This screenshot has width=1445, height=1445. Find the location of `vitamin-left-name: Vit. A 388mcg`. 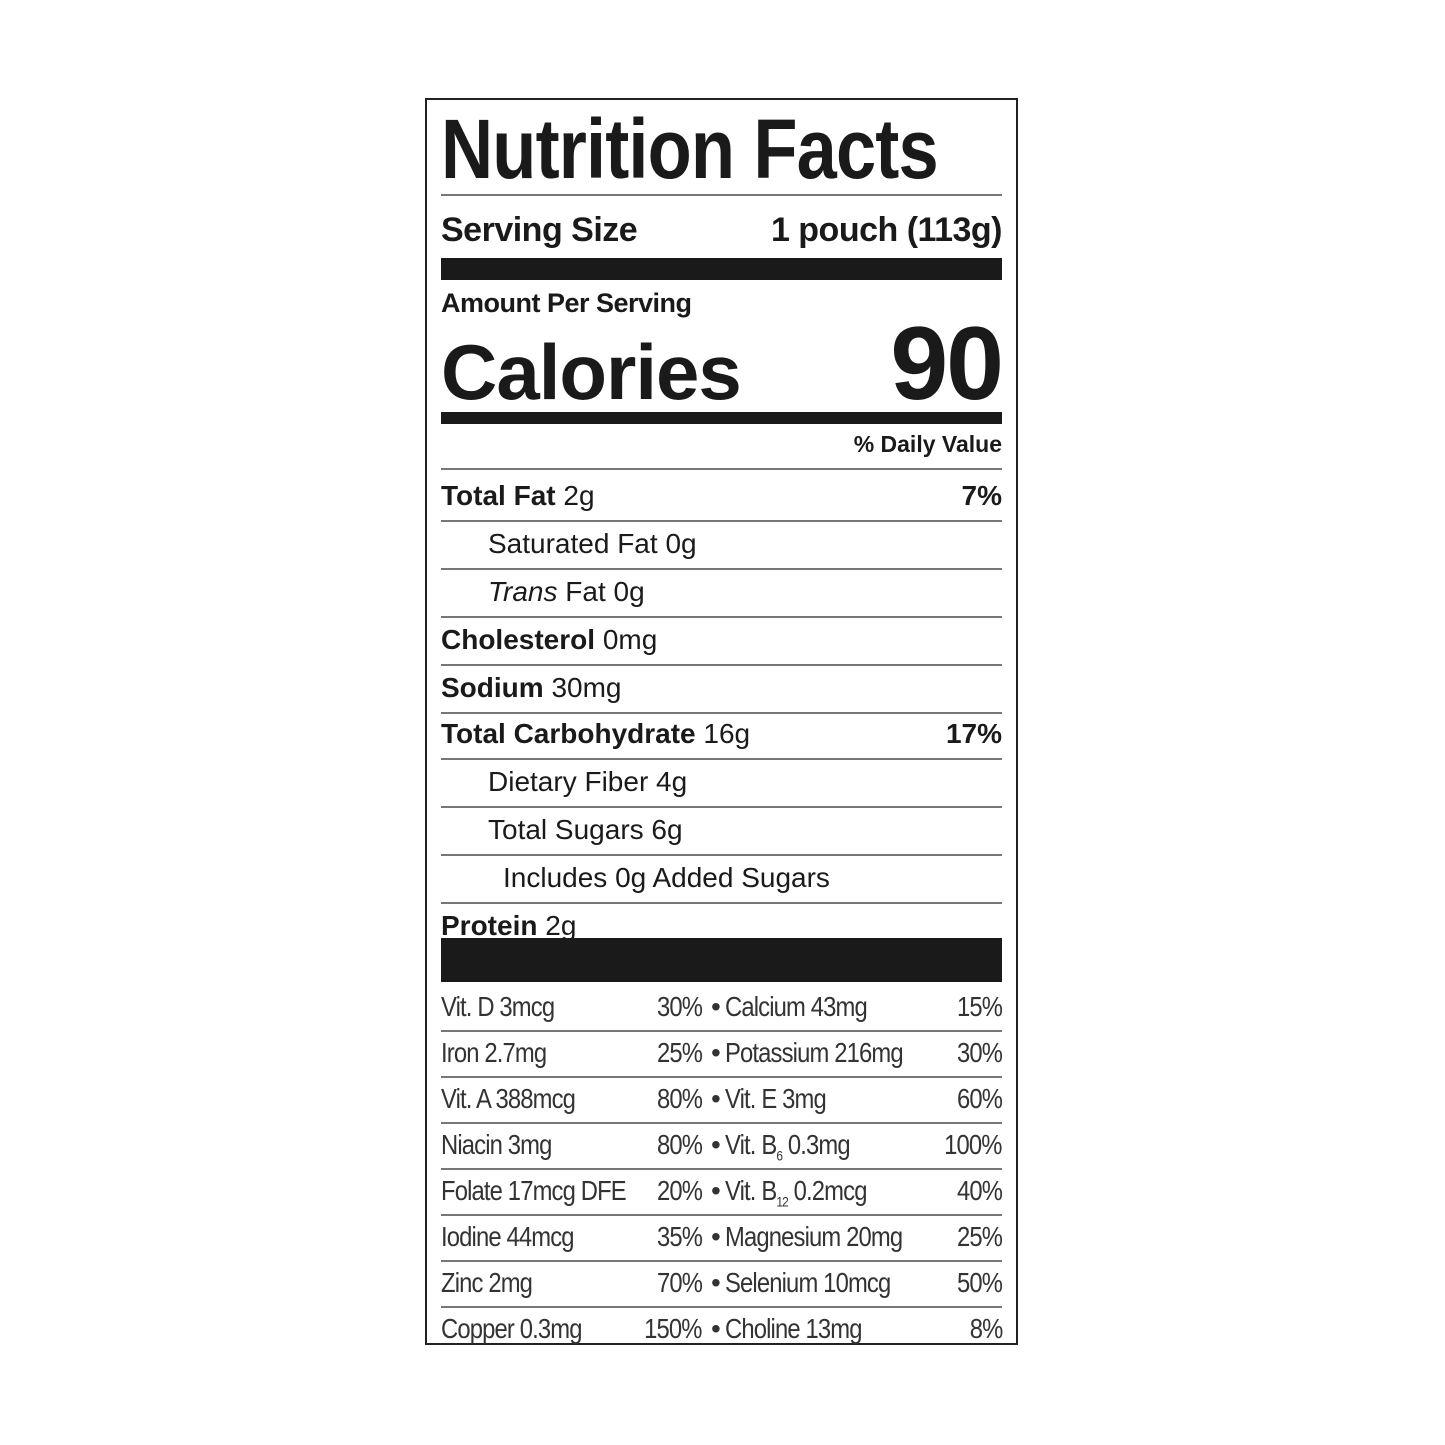

vitamin-left-name: Vit. A 388mcg is located at coordinates (508, 1098).